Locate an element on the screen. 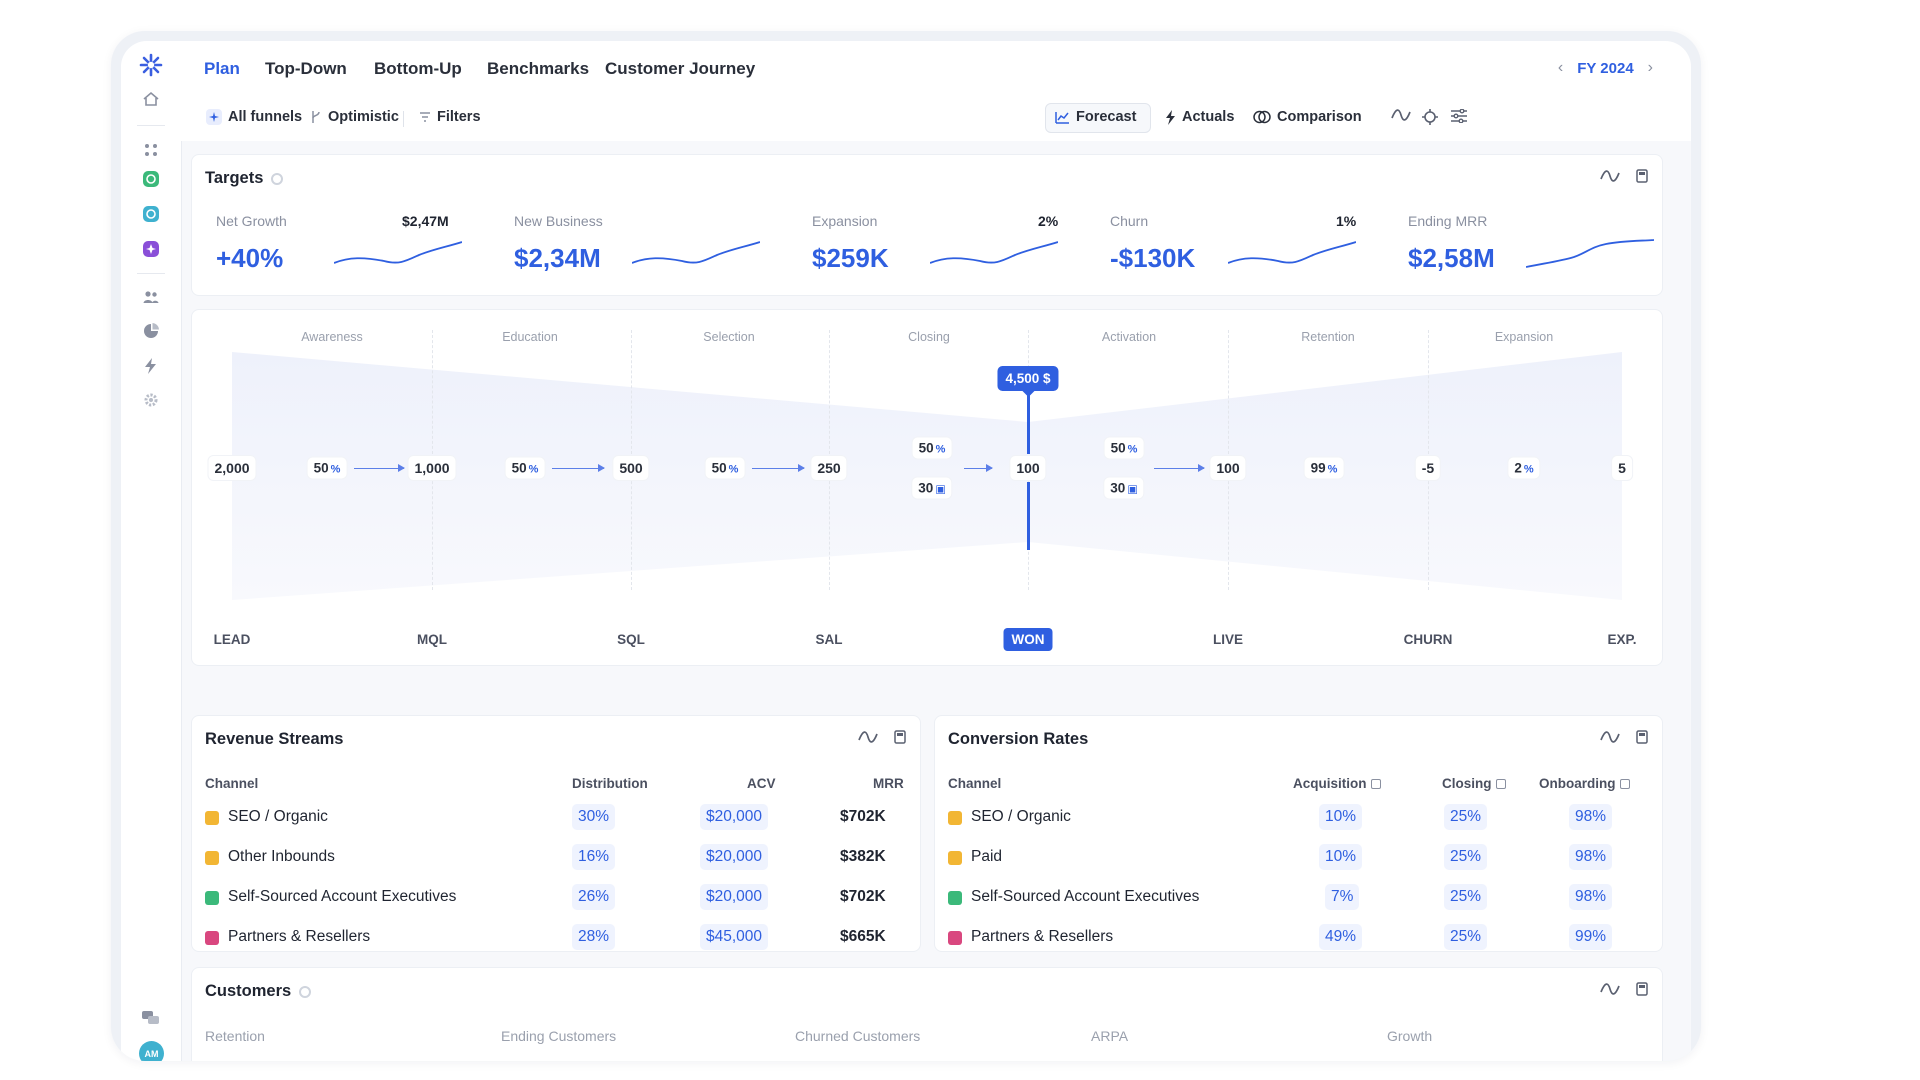 This screenshot has width=1920, height=1080. funnel-node-sql: 500 is located at coordinates (631, 468).